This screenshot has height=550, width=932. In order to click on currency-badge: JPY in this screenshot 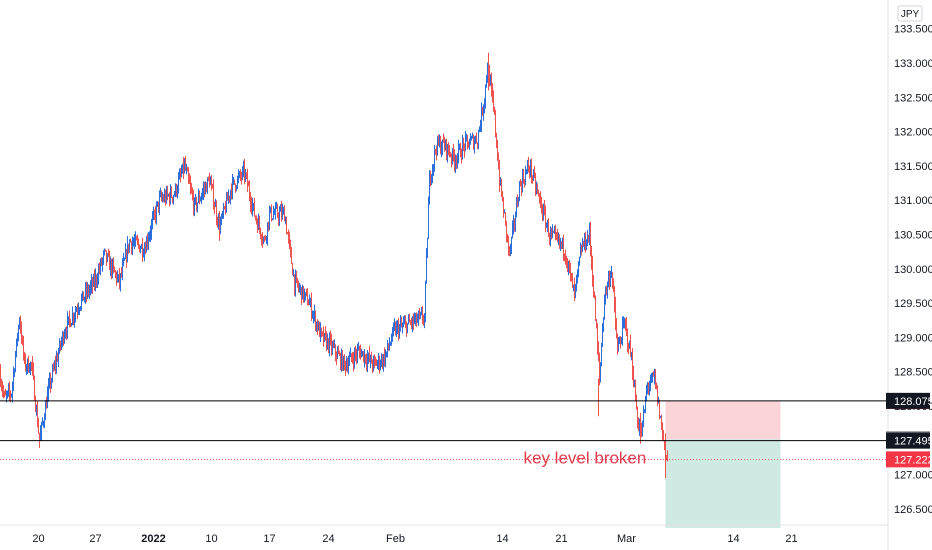, I will do `click(910, 13)`.